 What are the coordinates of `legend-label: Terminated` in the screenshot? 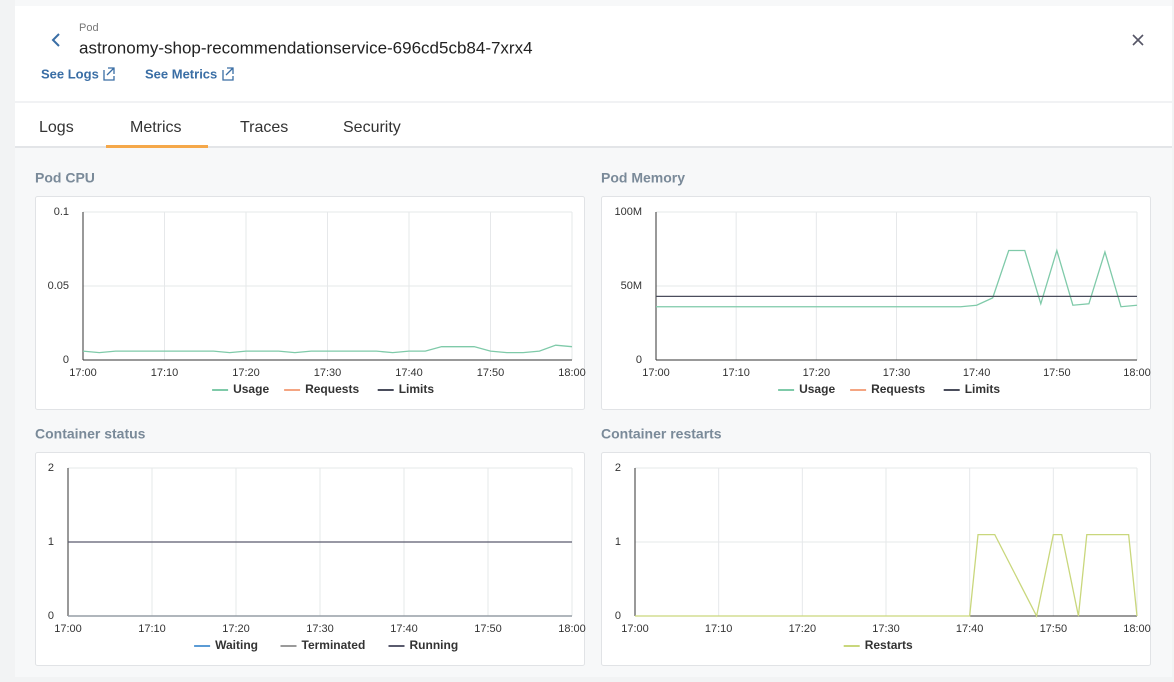 It's located at (334, 645).